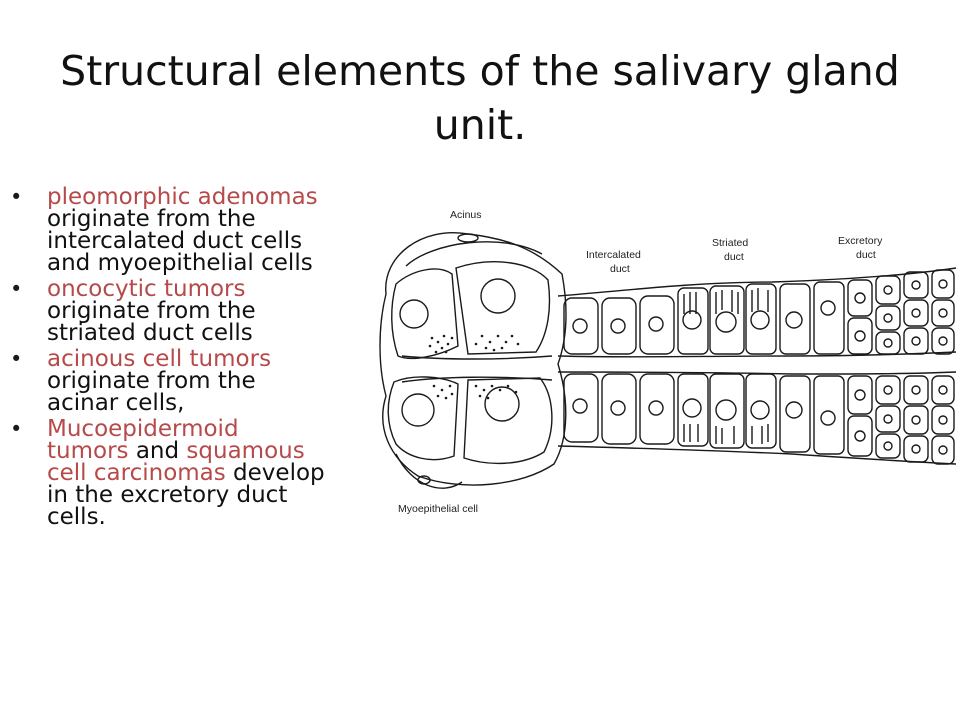 The height and width of the screenshot is (720, 960). I want to click on label-acinus: Acinus, so click(466, 215).